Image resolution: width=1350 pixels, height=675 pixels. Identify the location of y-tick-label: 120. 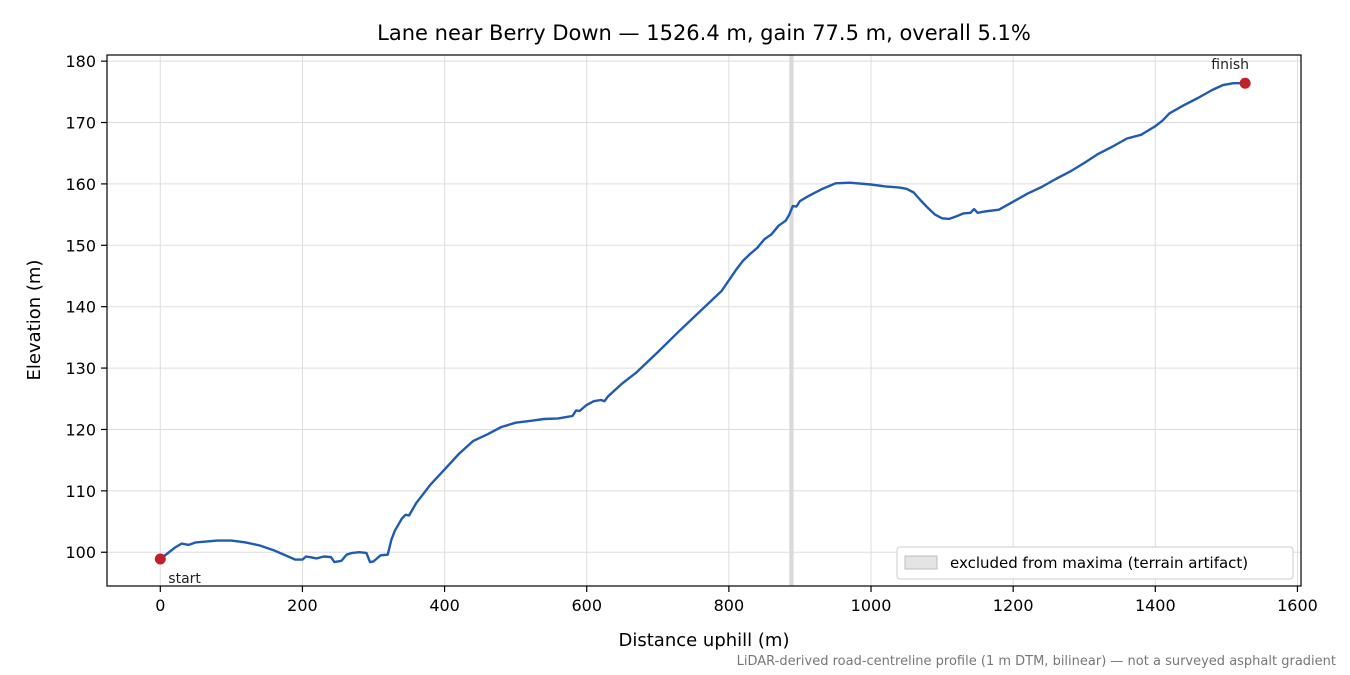
(80, 429).